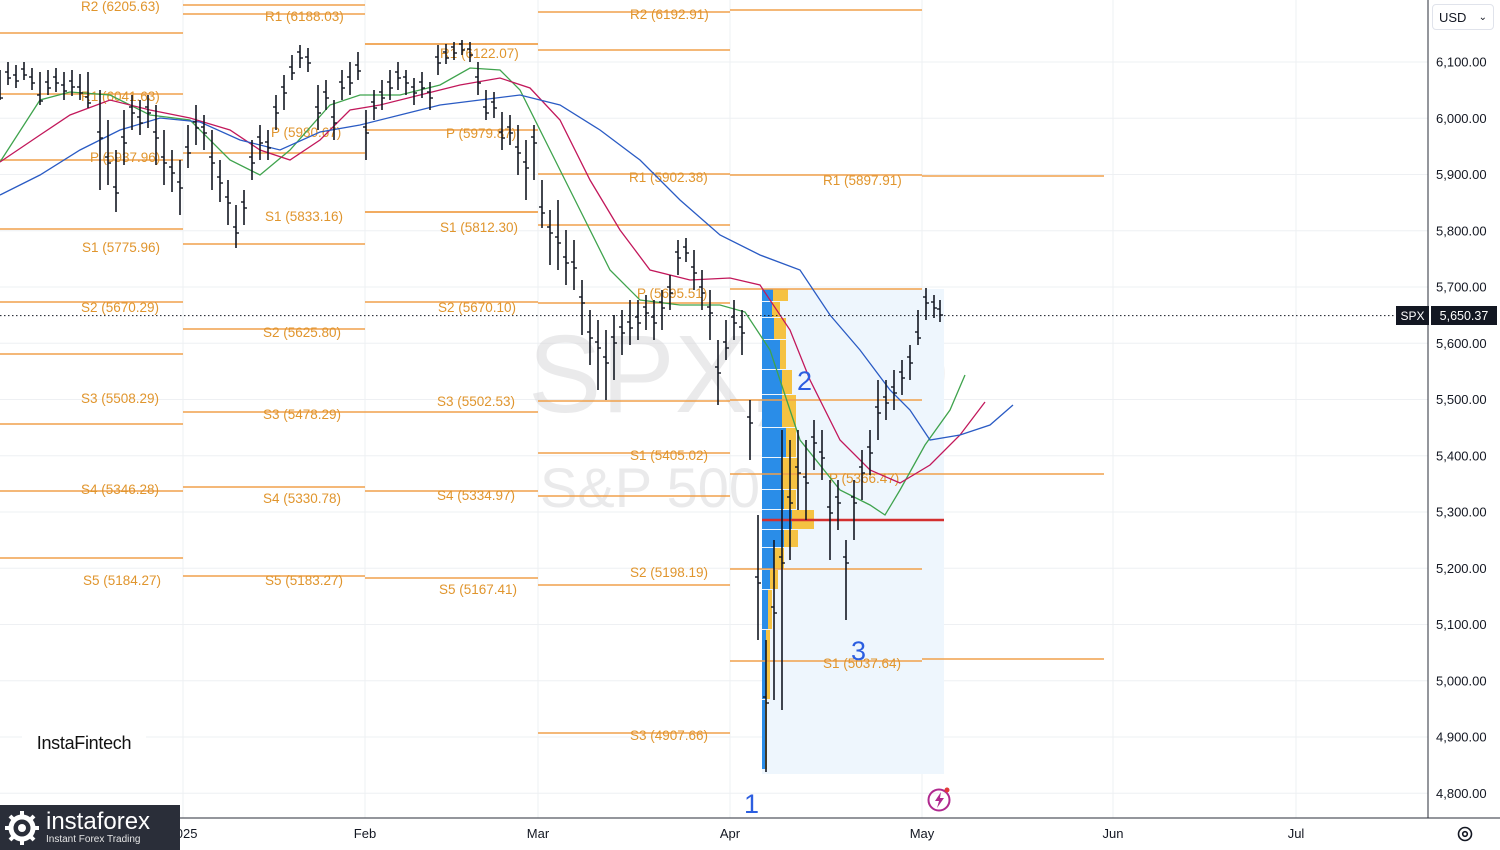  What do you see at coordinates (304, 580) in the screenshot?
I see `pivot-label: S5 (5183.27)` at bounding box center [304, 580].